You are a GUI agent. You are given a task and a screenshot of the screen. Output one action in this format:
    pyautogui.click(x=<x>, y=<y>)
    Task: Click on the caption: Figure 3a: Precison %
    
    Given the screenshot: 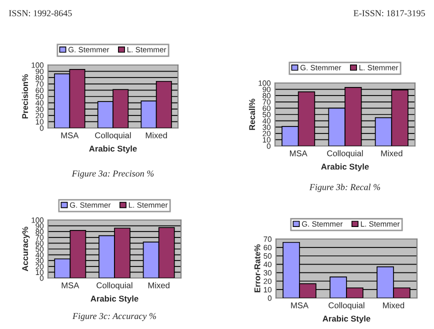 What is the action you would take?
    pyautogui.click(x=113, y=174)
    